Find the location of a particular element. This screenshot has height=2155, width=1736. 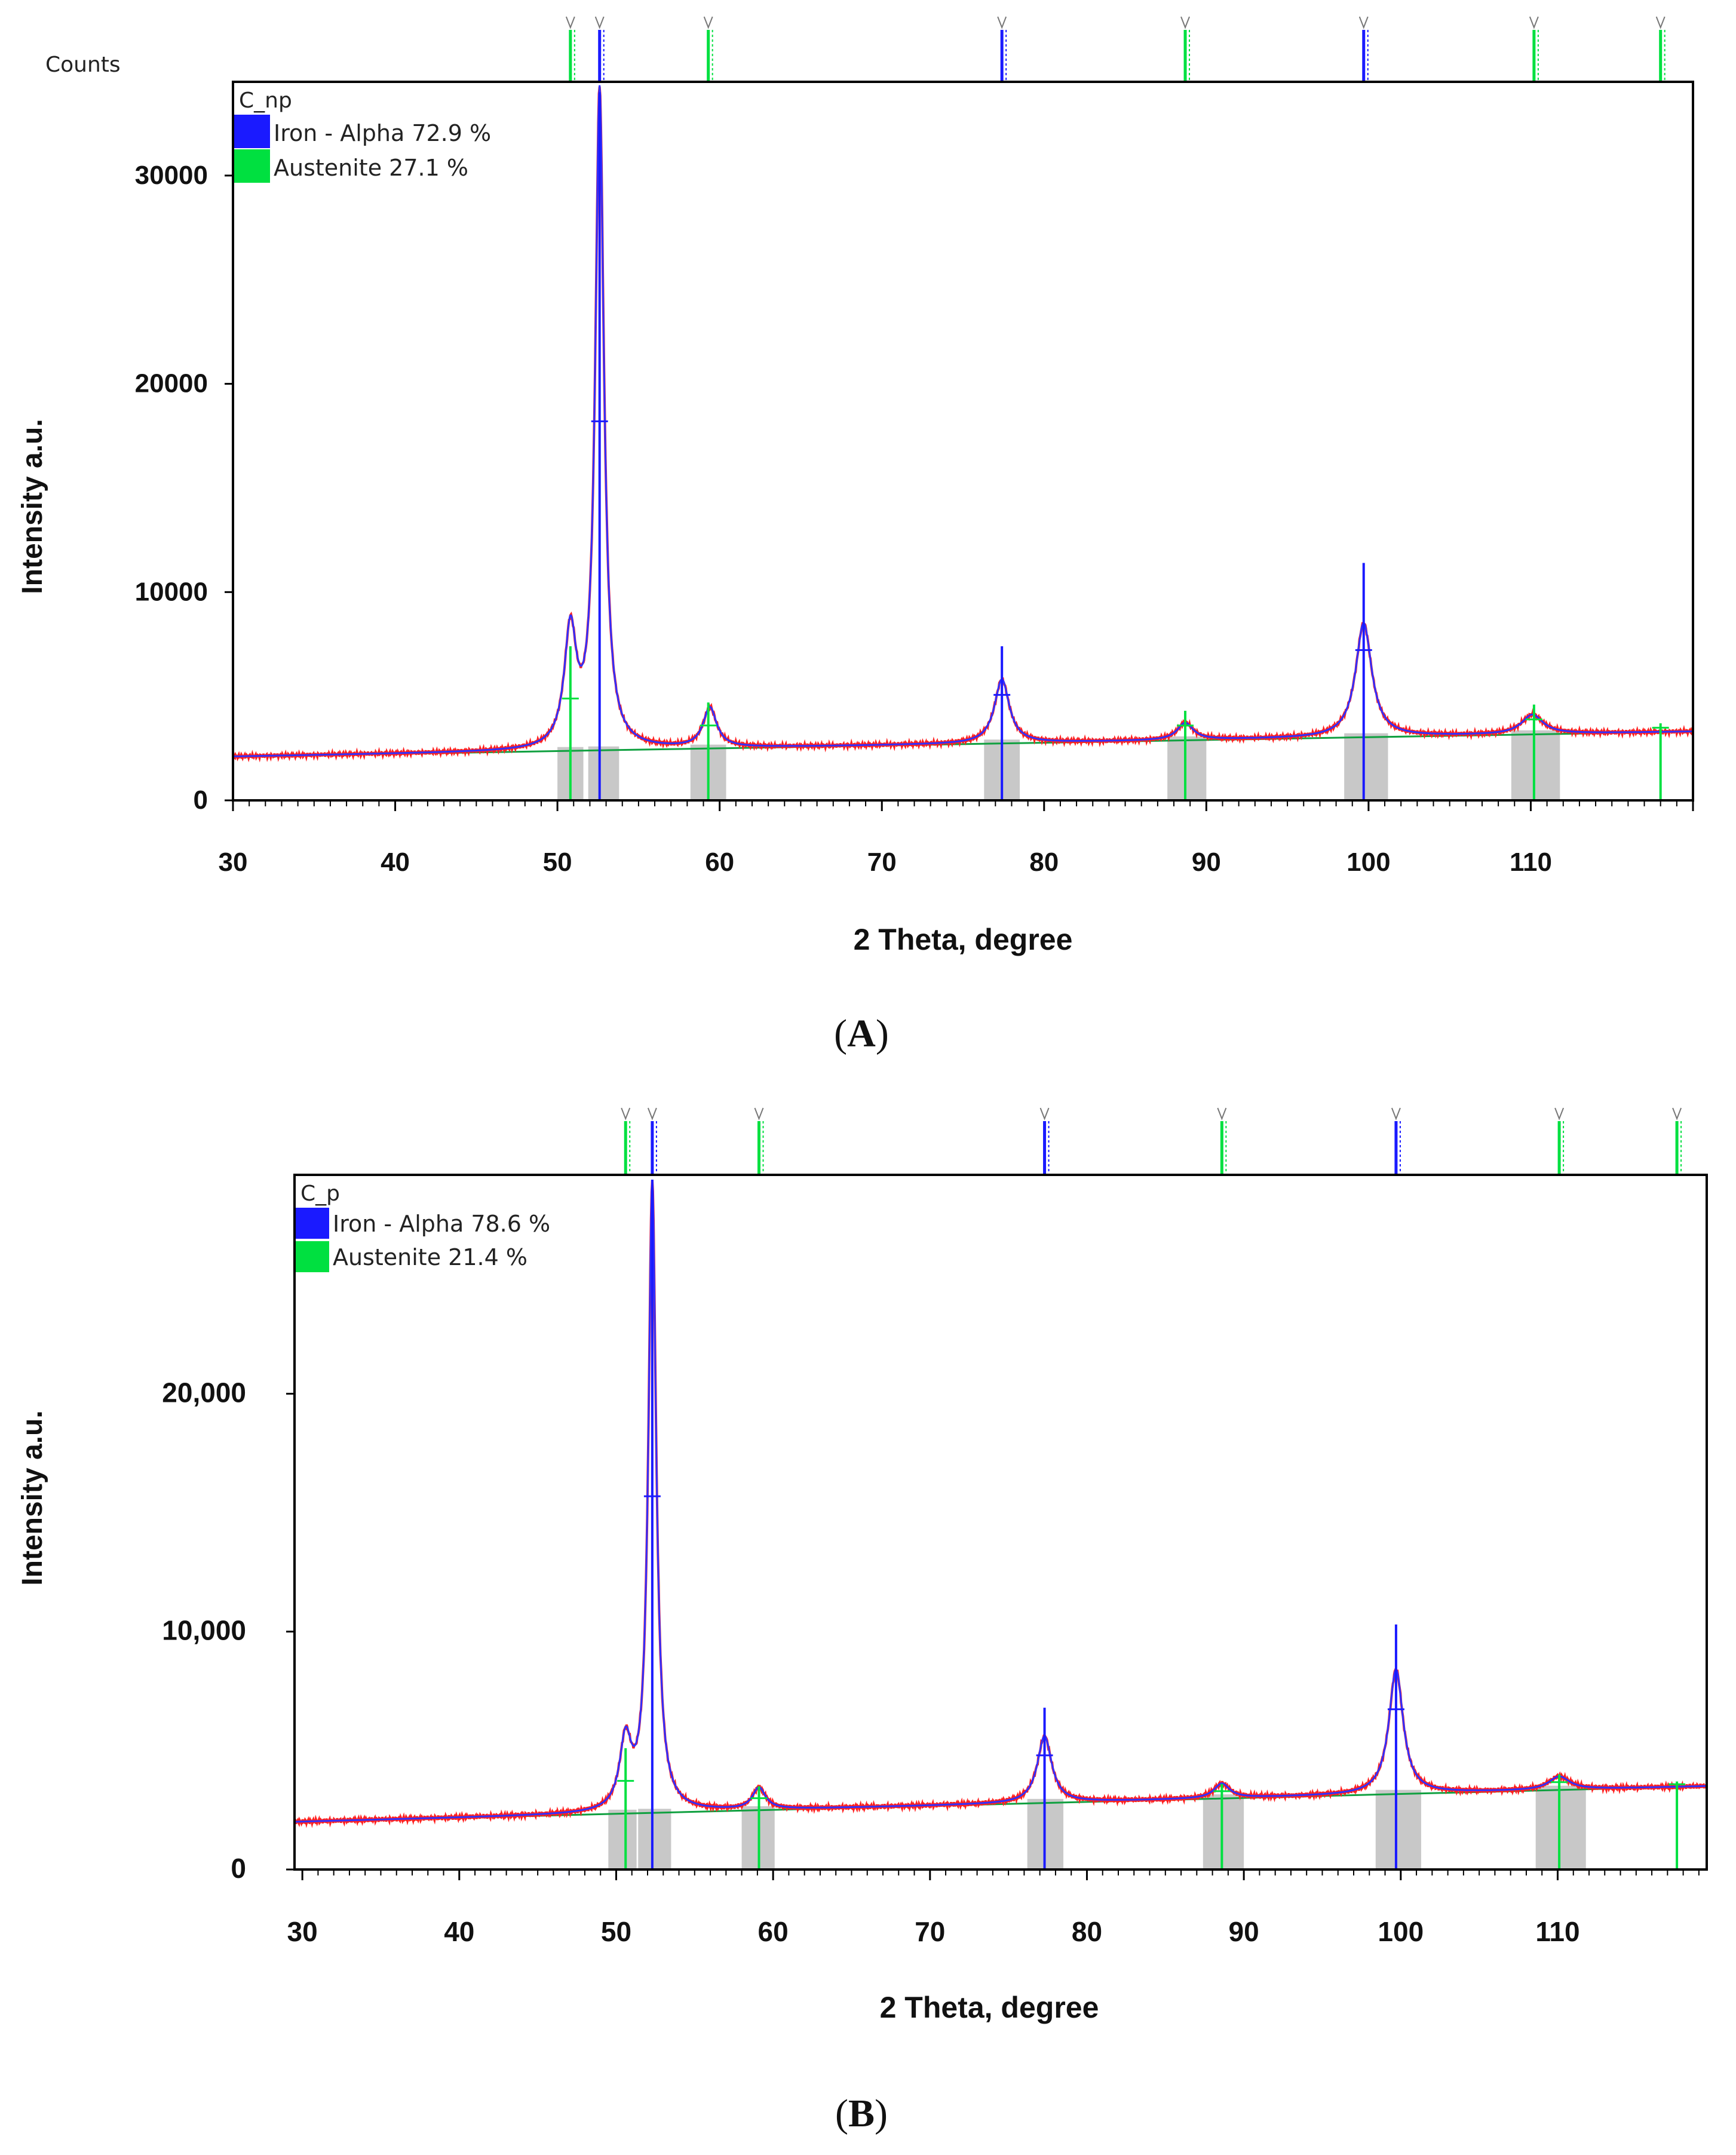

y-axis-ticks: 0 10,000 20,000 is located at coordinates (228, 1630).